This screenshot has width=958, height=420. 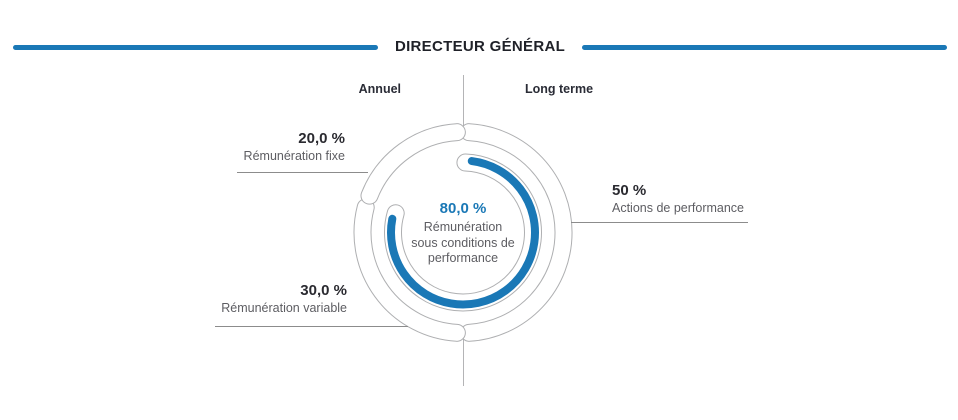 What do you see at coordinates (463, 208) in the screenshot?
I see `center-value: 80,0 %` at bounding box center [463, 208].